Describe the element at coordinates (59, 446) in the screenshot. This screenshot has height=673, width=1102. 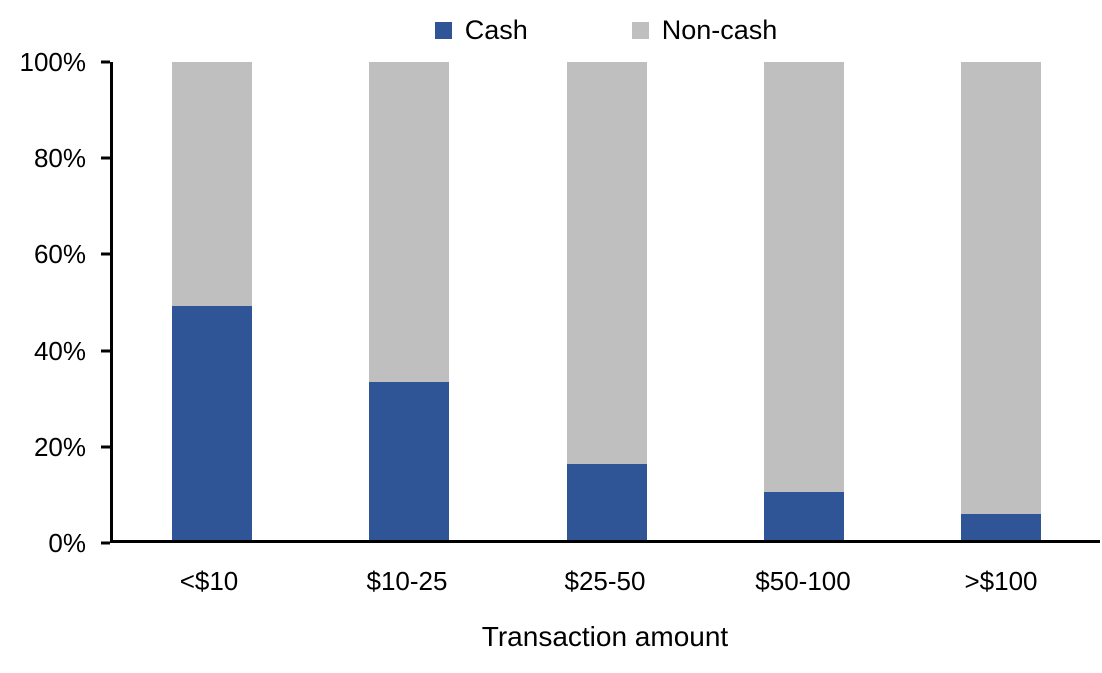
I see `y-tick-label-20: 20%` at that location.